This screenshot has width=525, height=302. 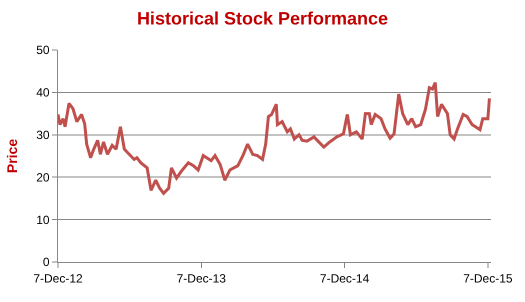 I want to click on y-tick-label: 40, so click(x=43, y=93).